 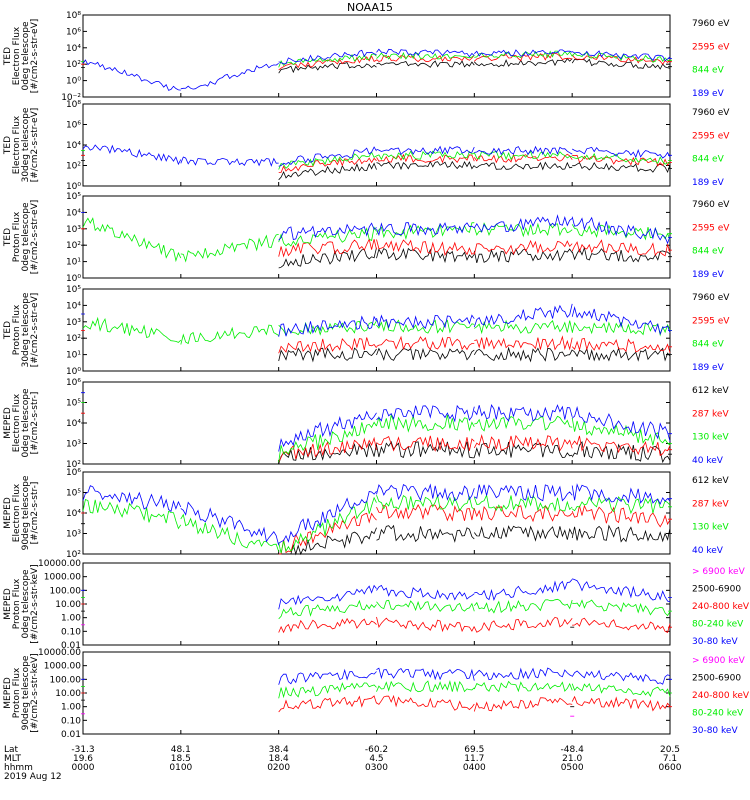 What do you see at coordinates (376, 768) in the screenshot?
I see `x-tick-label: 0300` at bounding box center [376, 768].